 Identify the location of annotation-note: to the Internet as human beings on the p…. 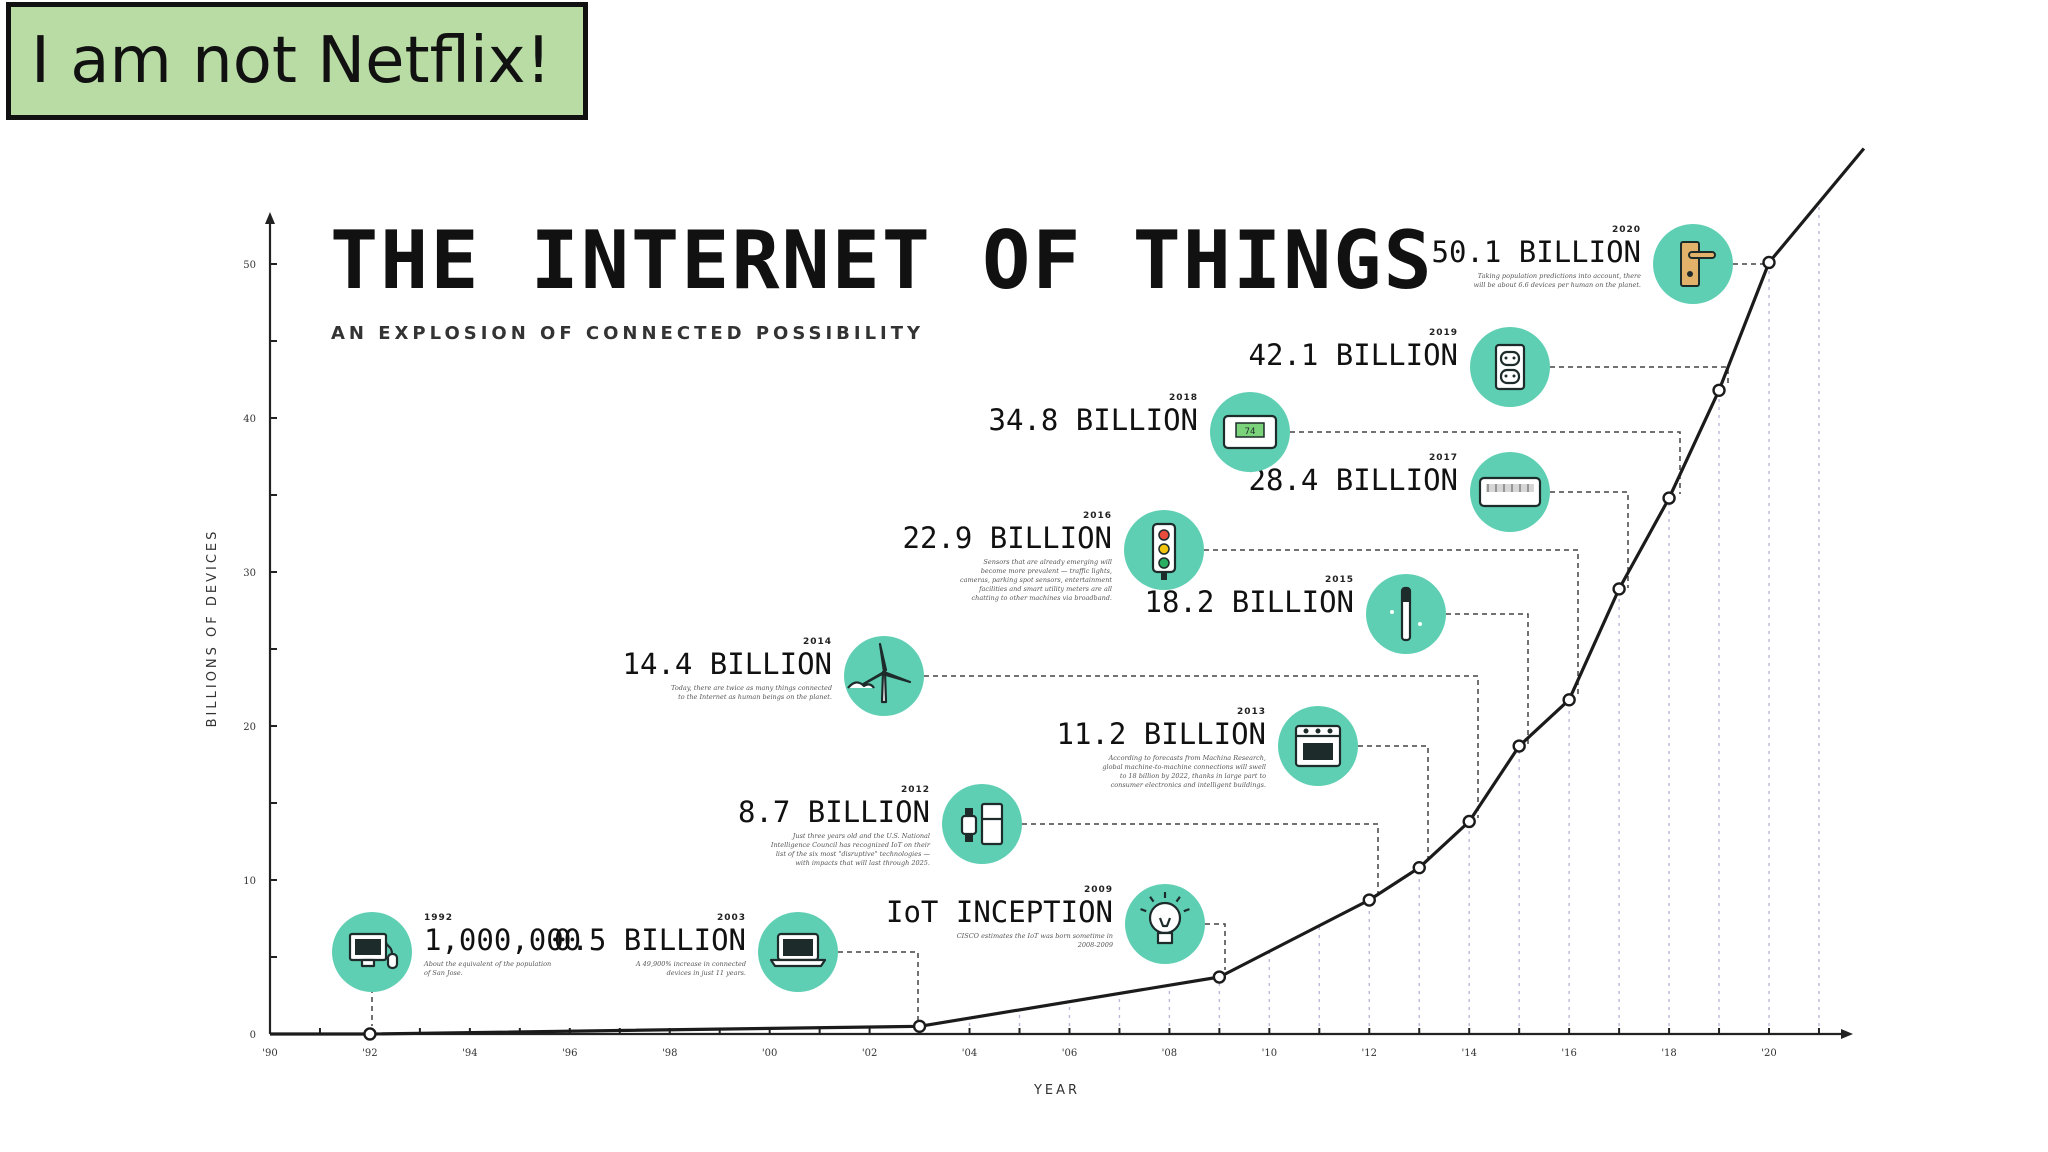
(755, 697).